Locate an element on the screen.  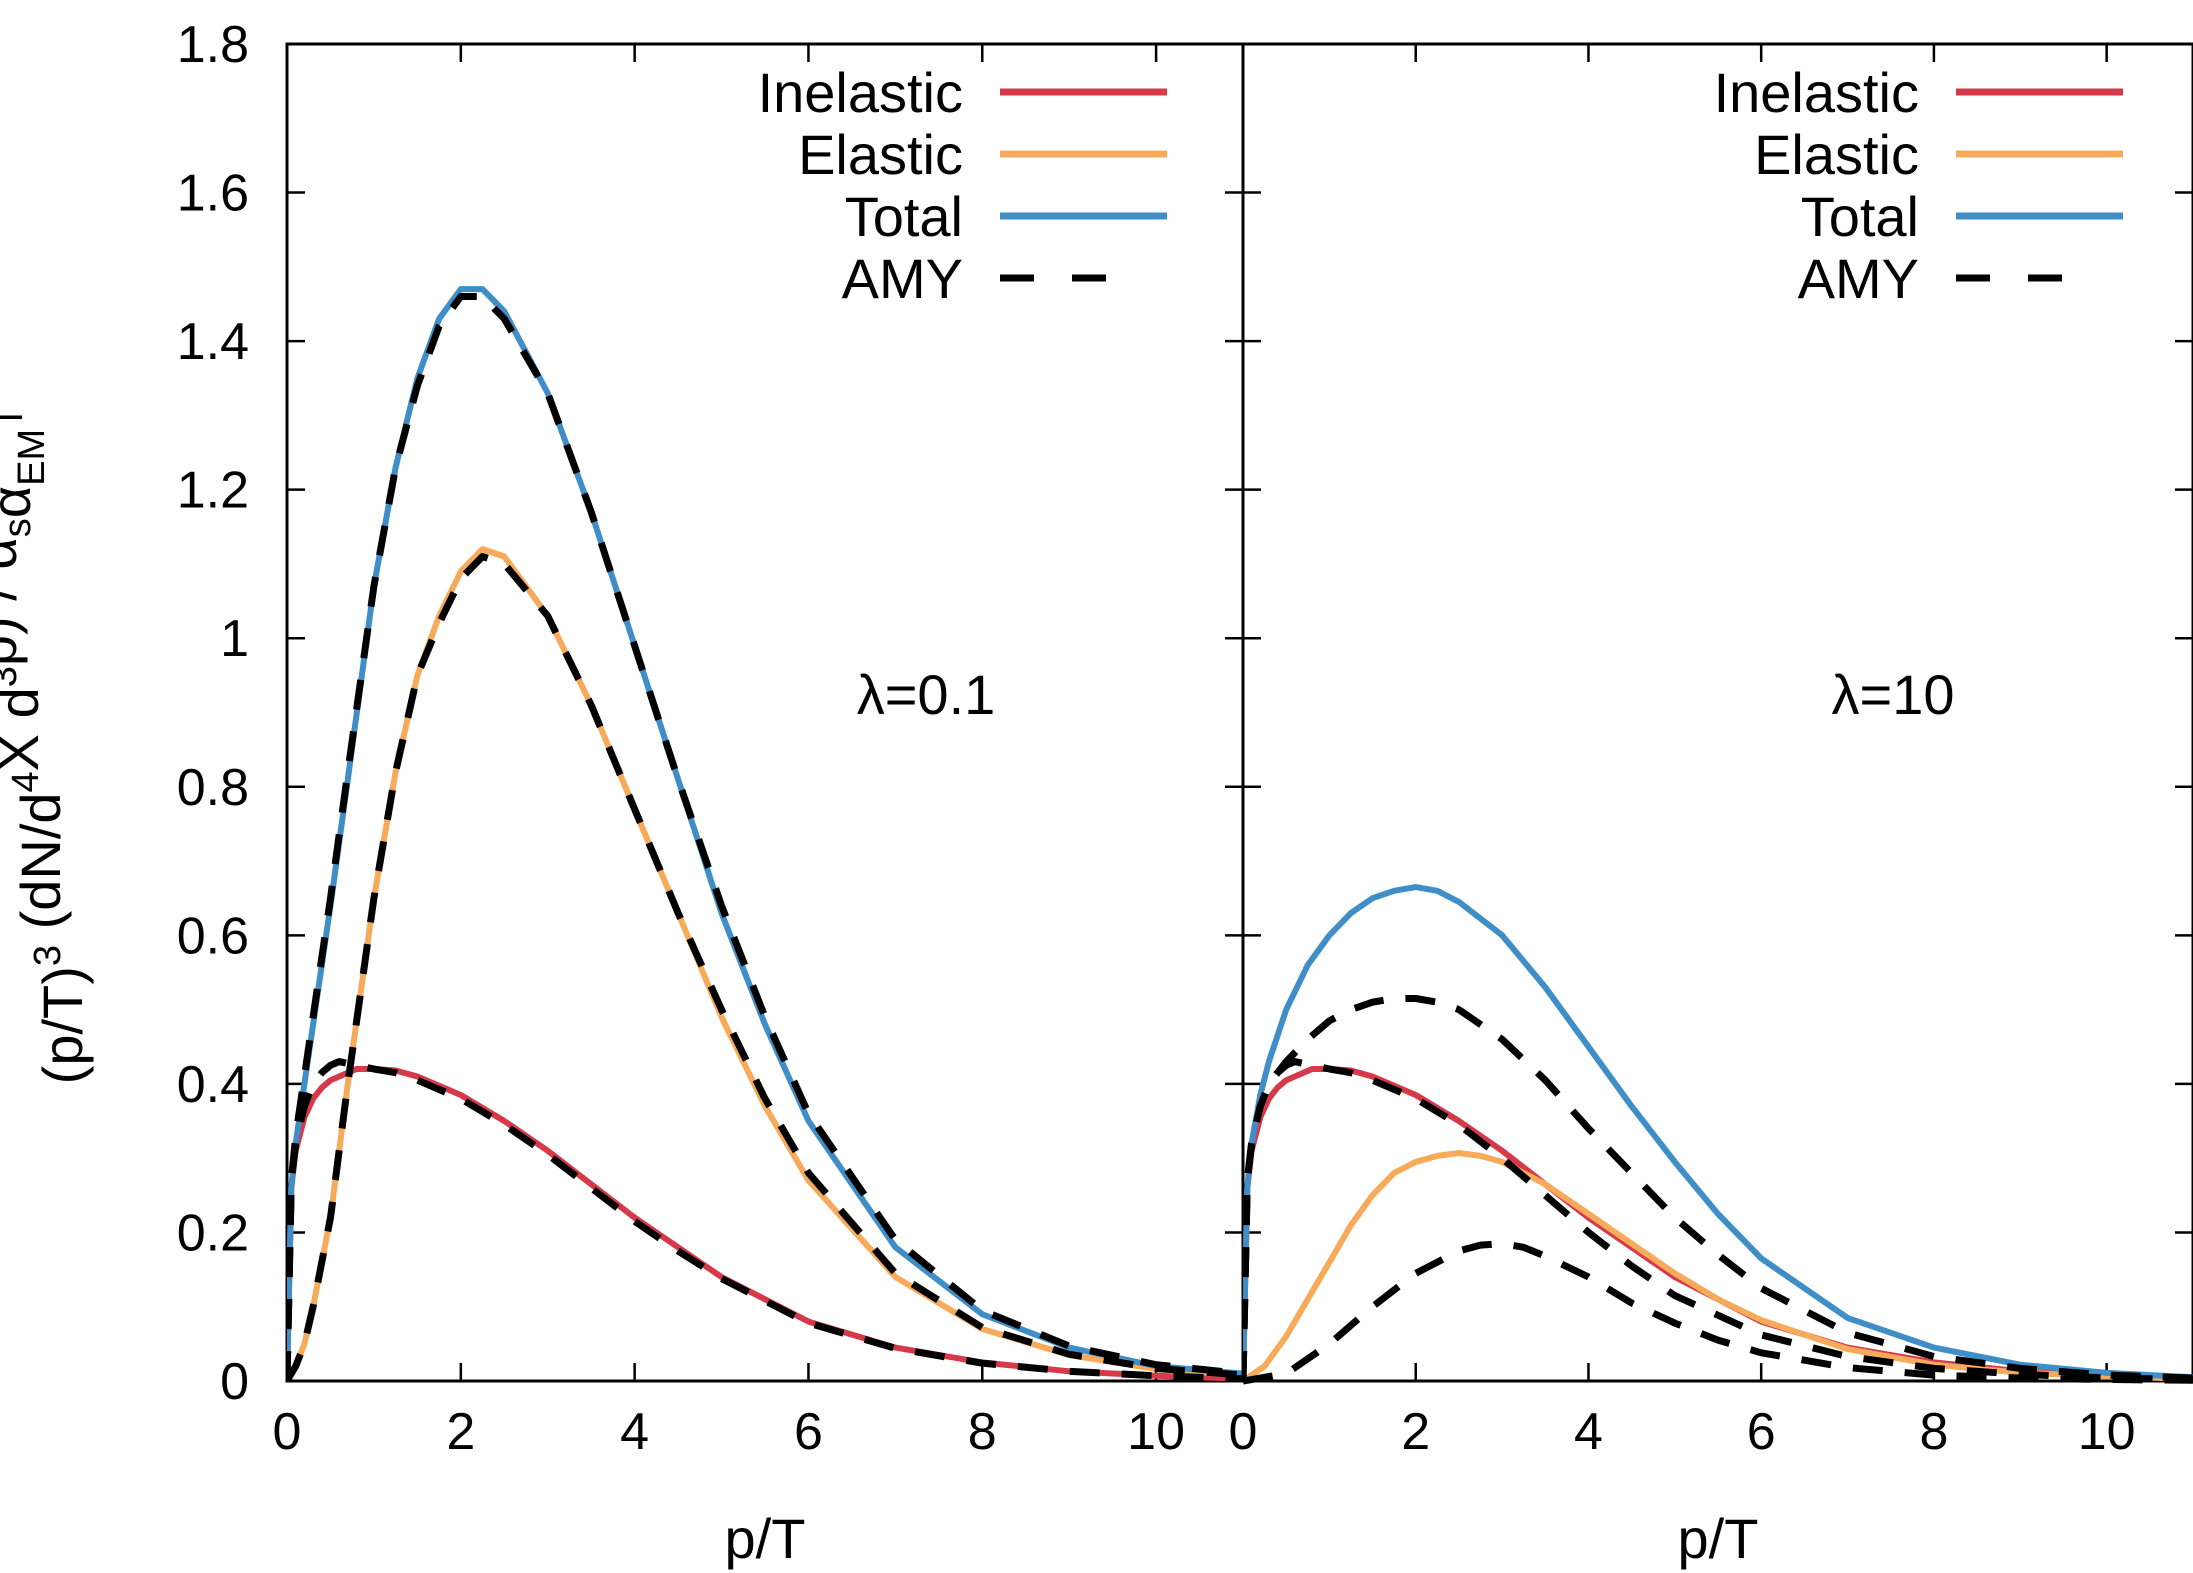
y-axis-label: (p/T)3 (dN/d4X d3p) / αsαEMT is located at coordinates (47, 745).